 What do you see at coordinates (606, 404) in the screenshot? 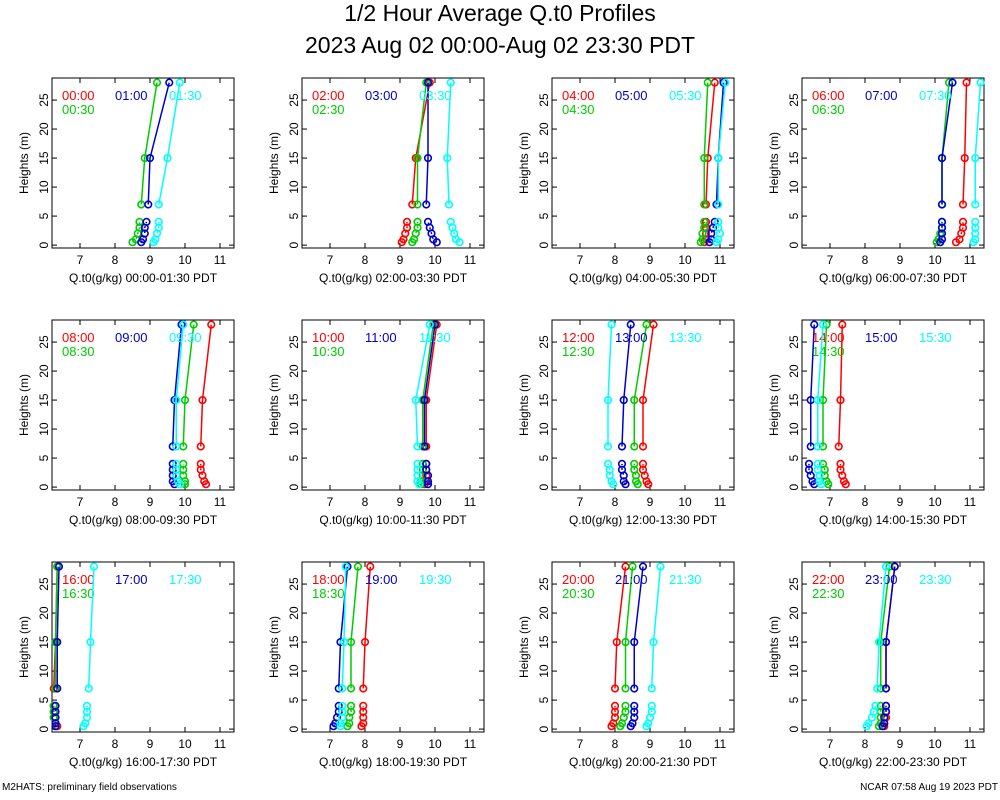
I see `series-2: 12:30` at bounding box center [606, 404].